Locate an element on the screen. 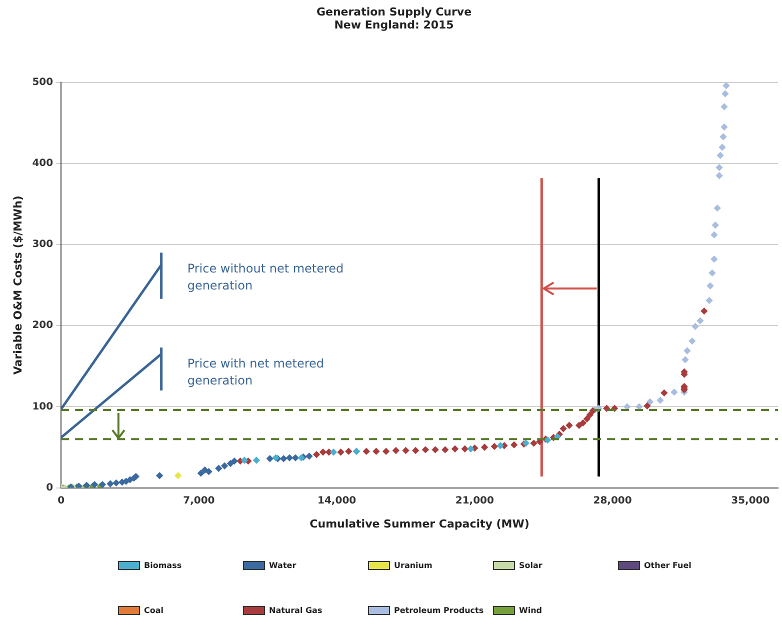 The image size is (782, 631). y-tick-label: 500 is located at coordinates (43, 82).